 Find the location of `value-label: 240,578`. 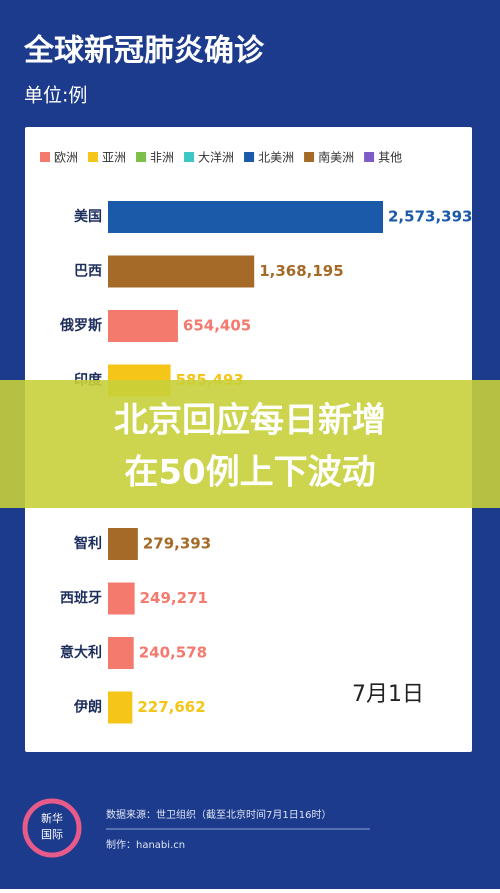

value-label: 240,578 is located at coordinates (173, 653).